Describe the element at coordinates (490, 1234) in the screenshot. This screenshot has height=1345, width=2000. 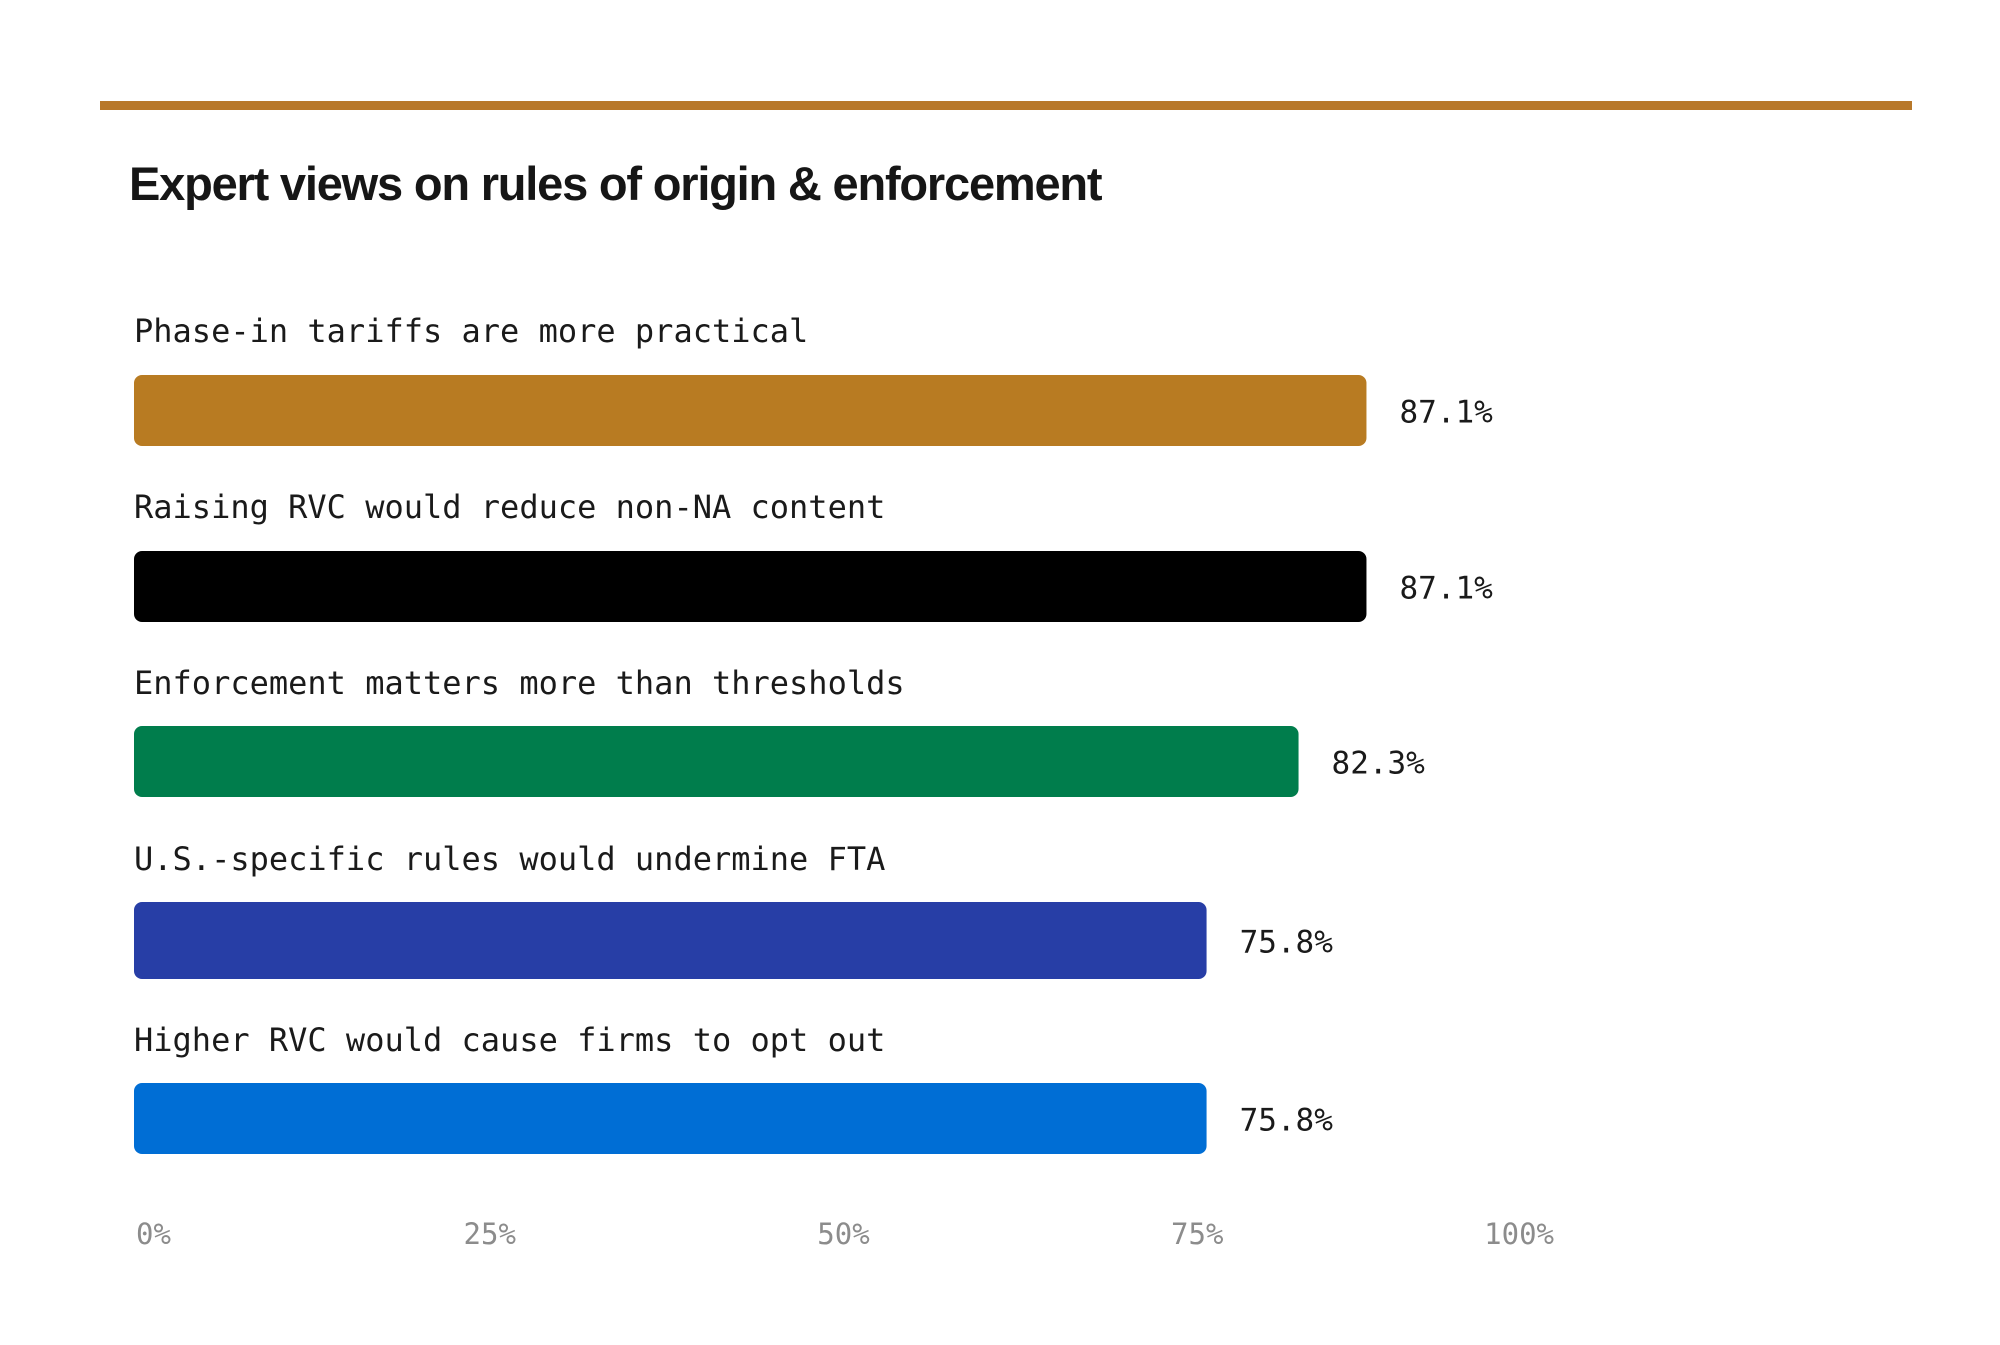
I see `x-tick-label: 25%` at that location.